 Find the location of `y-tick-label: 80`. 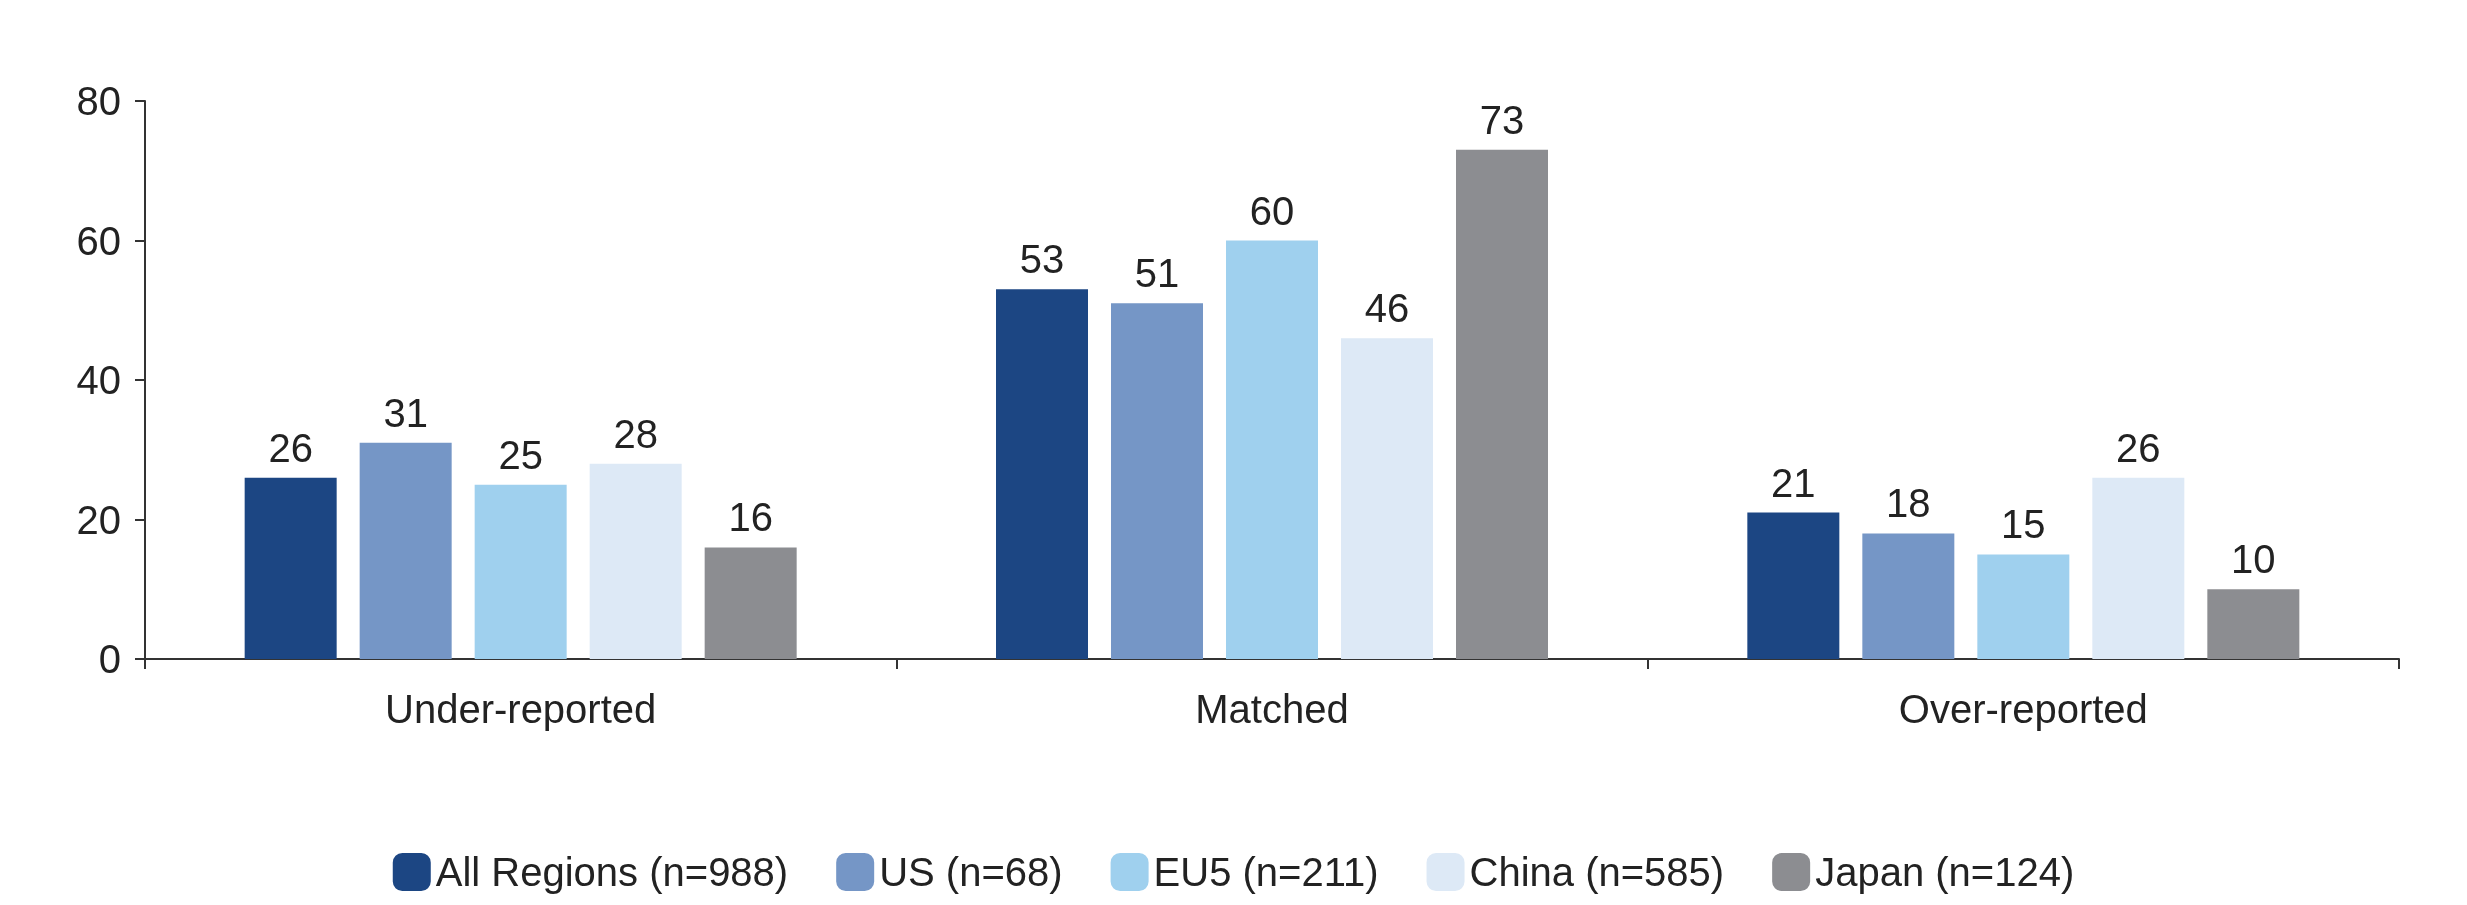

y-tick-label: 80 is located at coordinates (98, 101).